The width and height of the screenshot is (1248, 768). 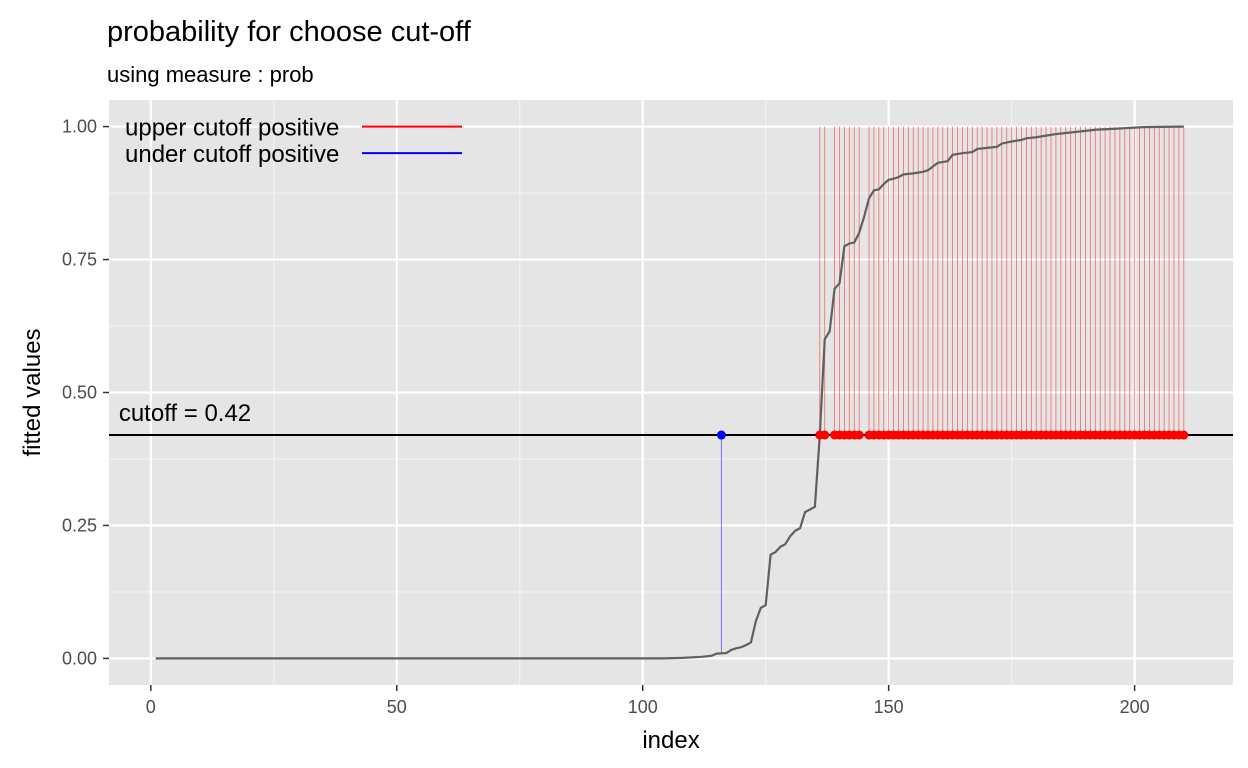 What do you see at coordinates (232, 128) in the screenshot?
I see `legend-label-upper: upper cutoff positive` at bounding box center [232, 128].